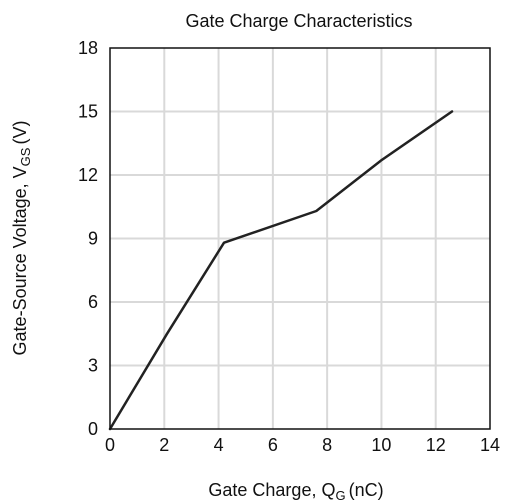 This screenshot has width=505, height=504. Describe the element at coordinates (271, 490) in the screenshot. I see `x-axis-title-main: Gate Charge, Q` at that location.